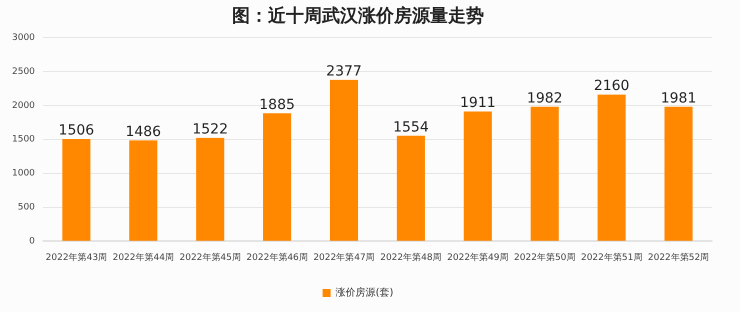  What do you see at coordinates (545, 257) in the screenshot?
I see `x-tick-label: 2022年第50周` at bounding box center [545, 257].